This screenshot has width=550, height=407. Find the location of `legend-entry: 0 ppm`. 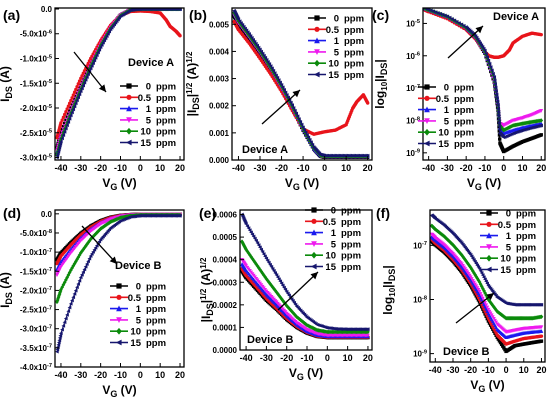

legend-entry: 0 ppm is located at coordinates (508, 214).